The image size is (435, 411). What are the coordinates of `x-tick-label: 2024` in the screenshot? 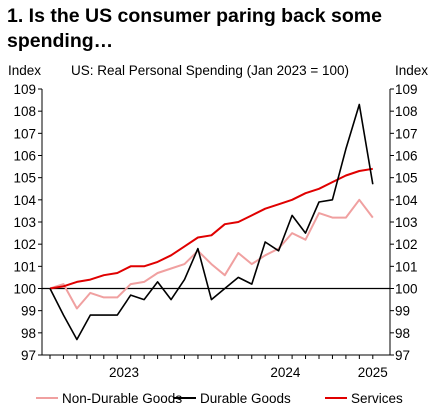 It's located at (285, 372).